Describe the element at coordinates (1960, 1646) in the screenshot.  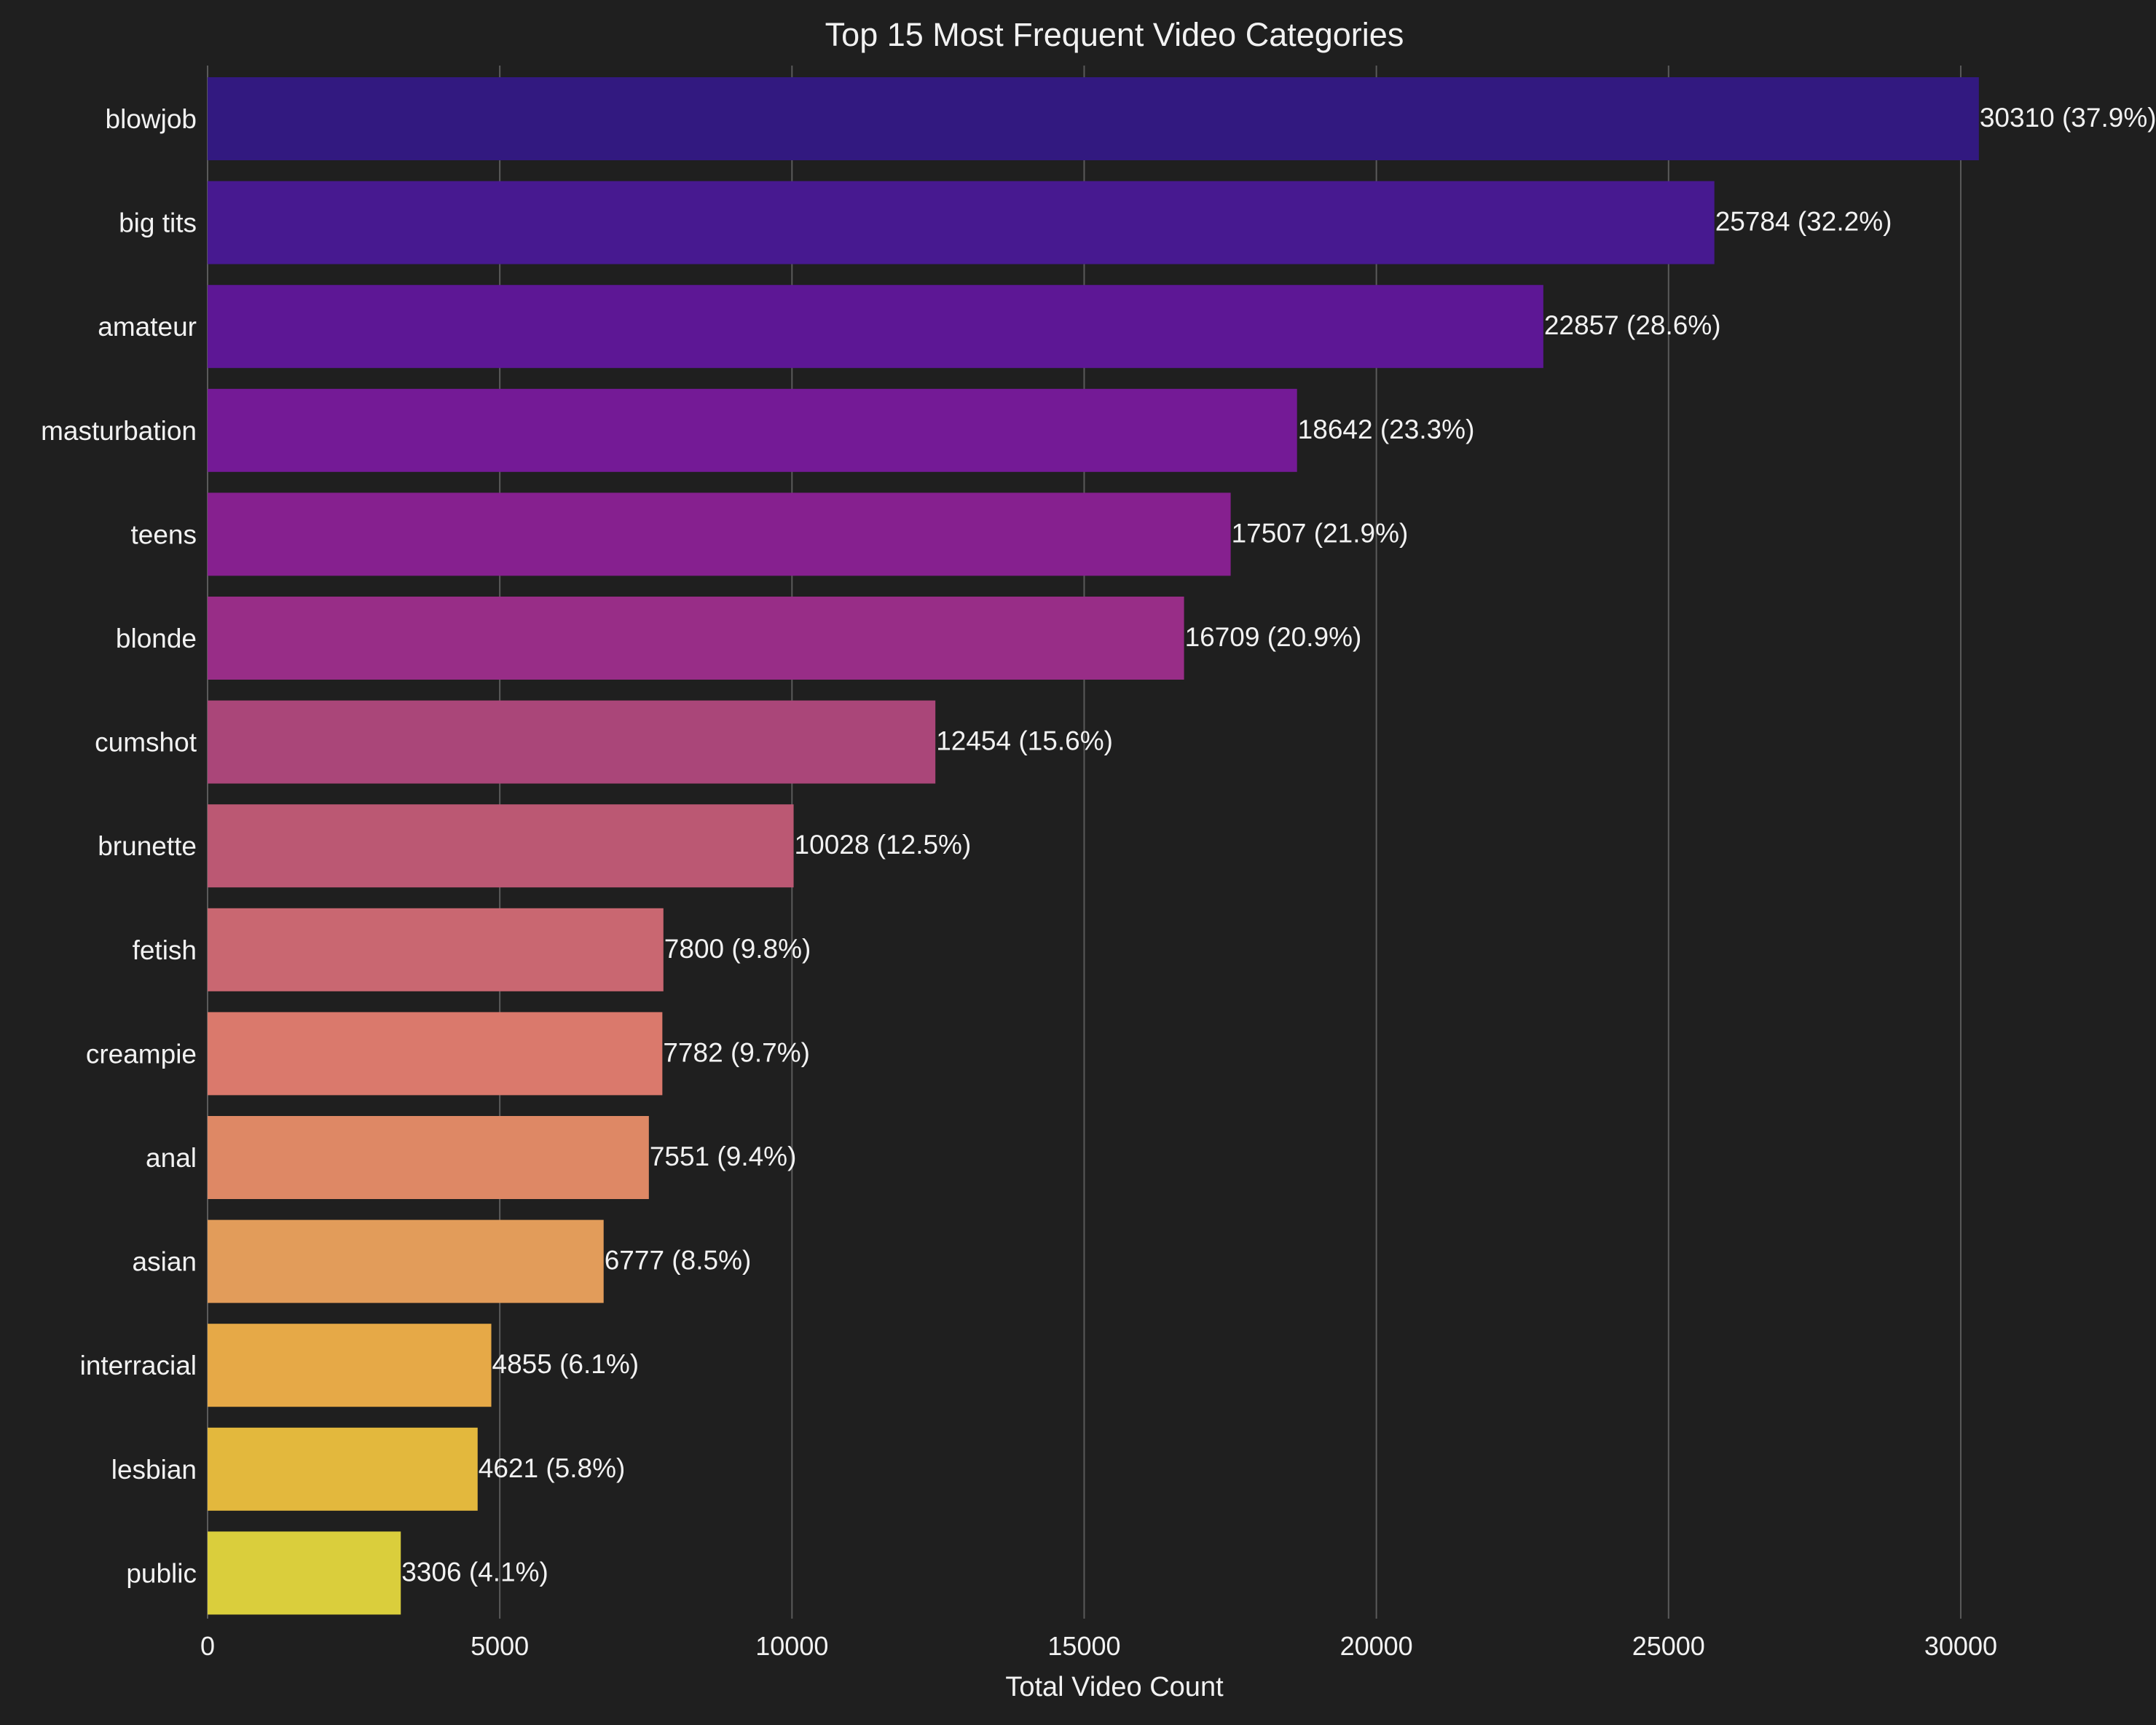
I see `x-tick-label: 30000` at that location.